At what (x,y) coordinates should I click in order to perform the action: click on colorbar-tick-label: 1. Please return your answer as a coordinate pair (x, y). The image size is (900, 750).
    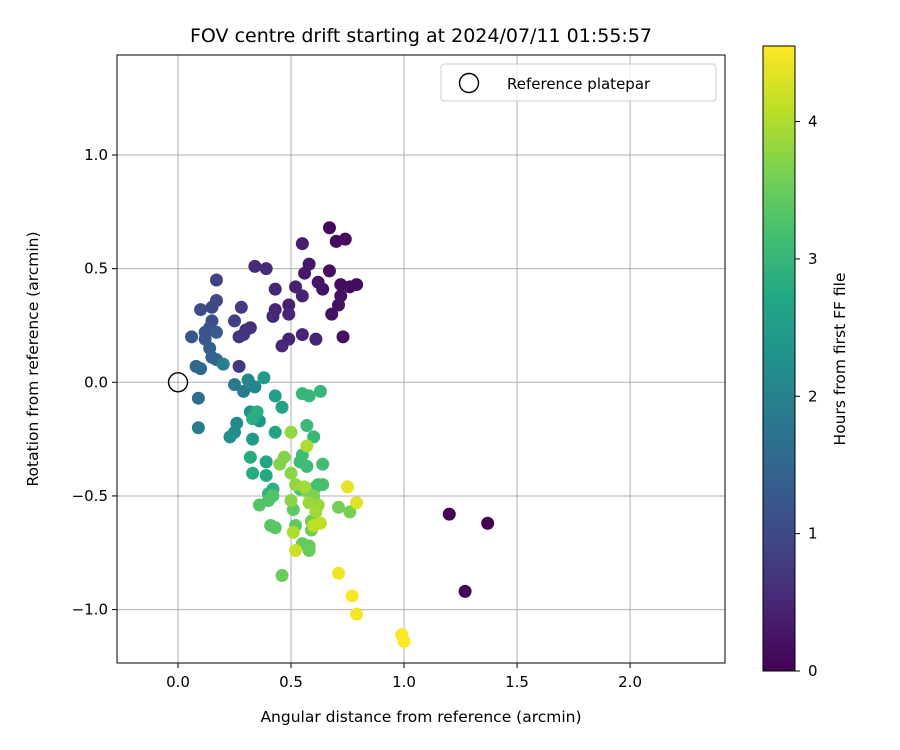
    Looking at the image, I should click on (813, 534).